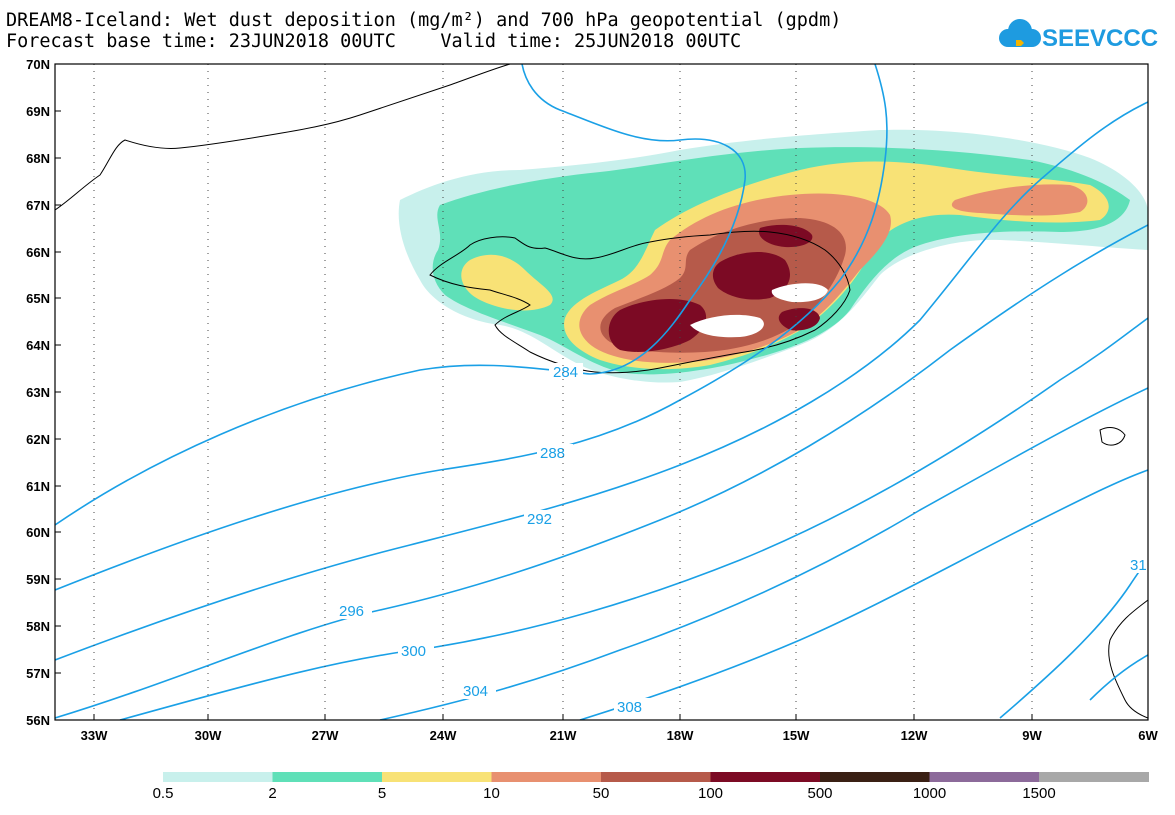 The height and width of the screenshot is (815, 1175). Describe the element at coordinates (1020, 33) in the screenshot. I see `cloud-icon` at that location.